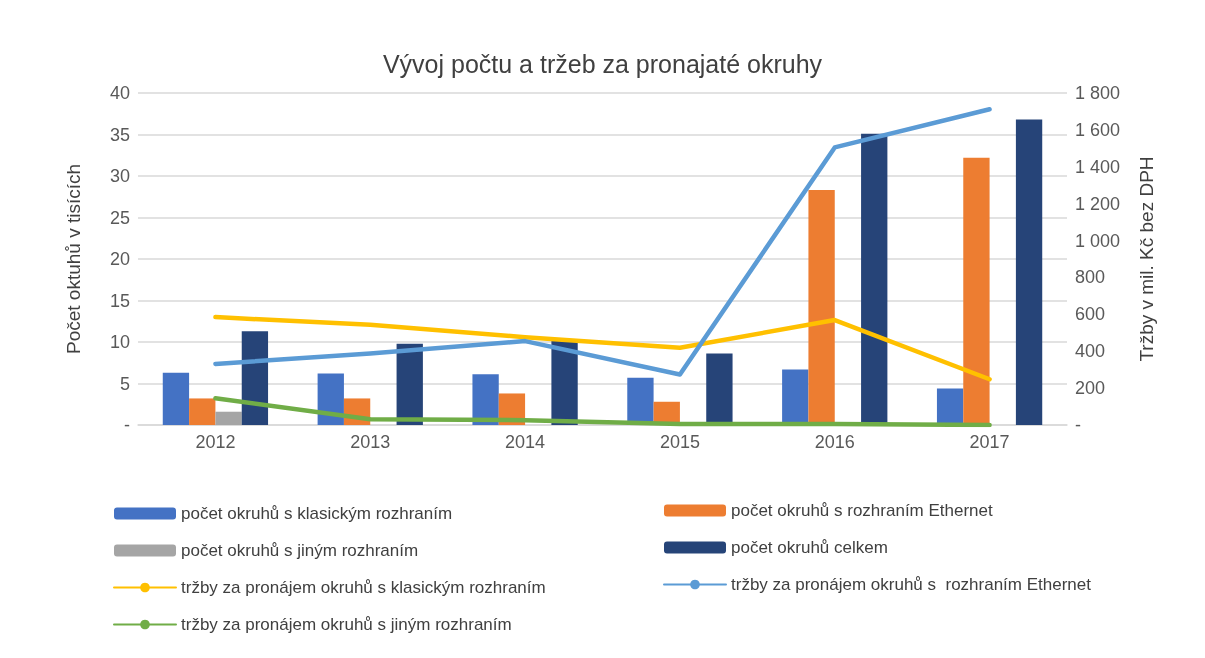 This screenshot has width=1205, height=658. Describe the element at coordinates (346, 624) in the screenshot. I see `legend-label: tržby za pronájem okruhů s jiným rozhraním` at that location.